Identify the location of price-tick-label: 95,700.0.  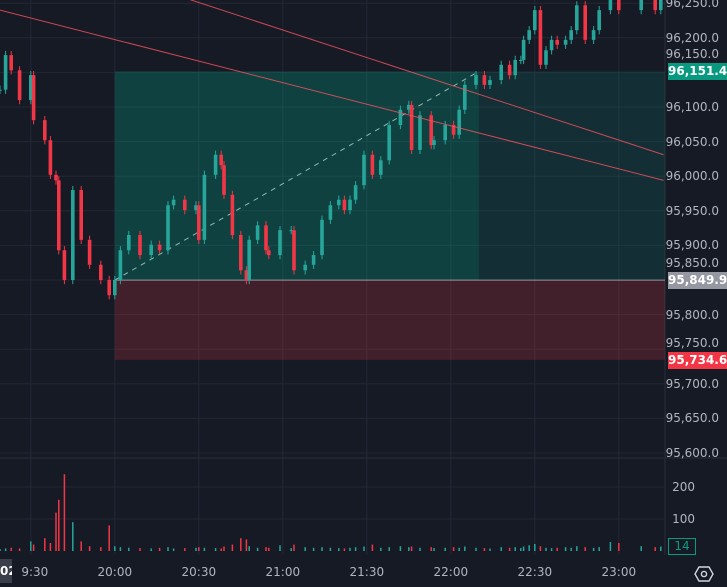
(692, 383).